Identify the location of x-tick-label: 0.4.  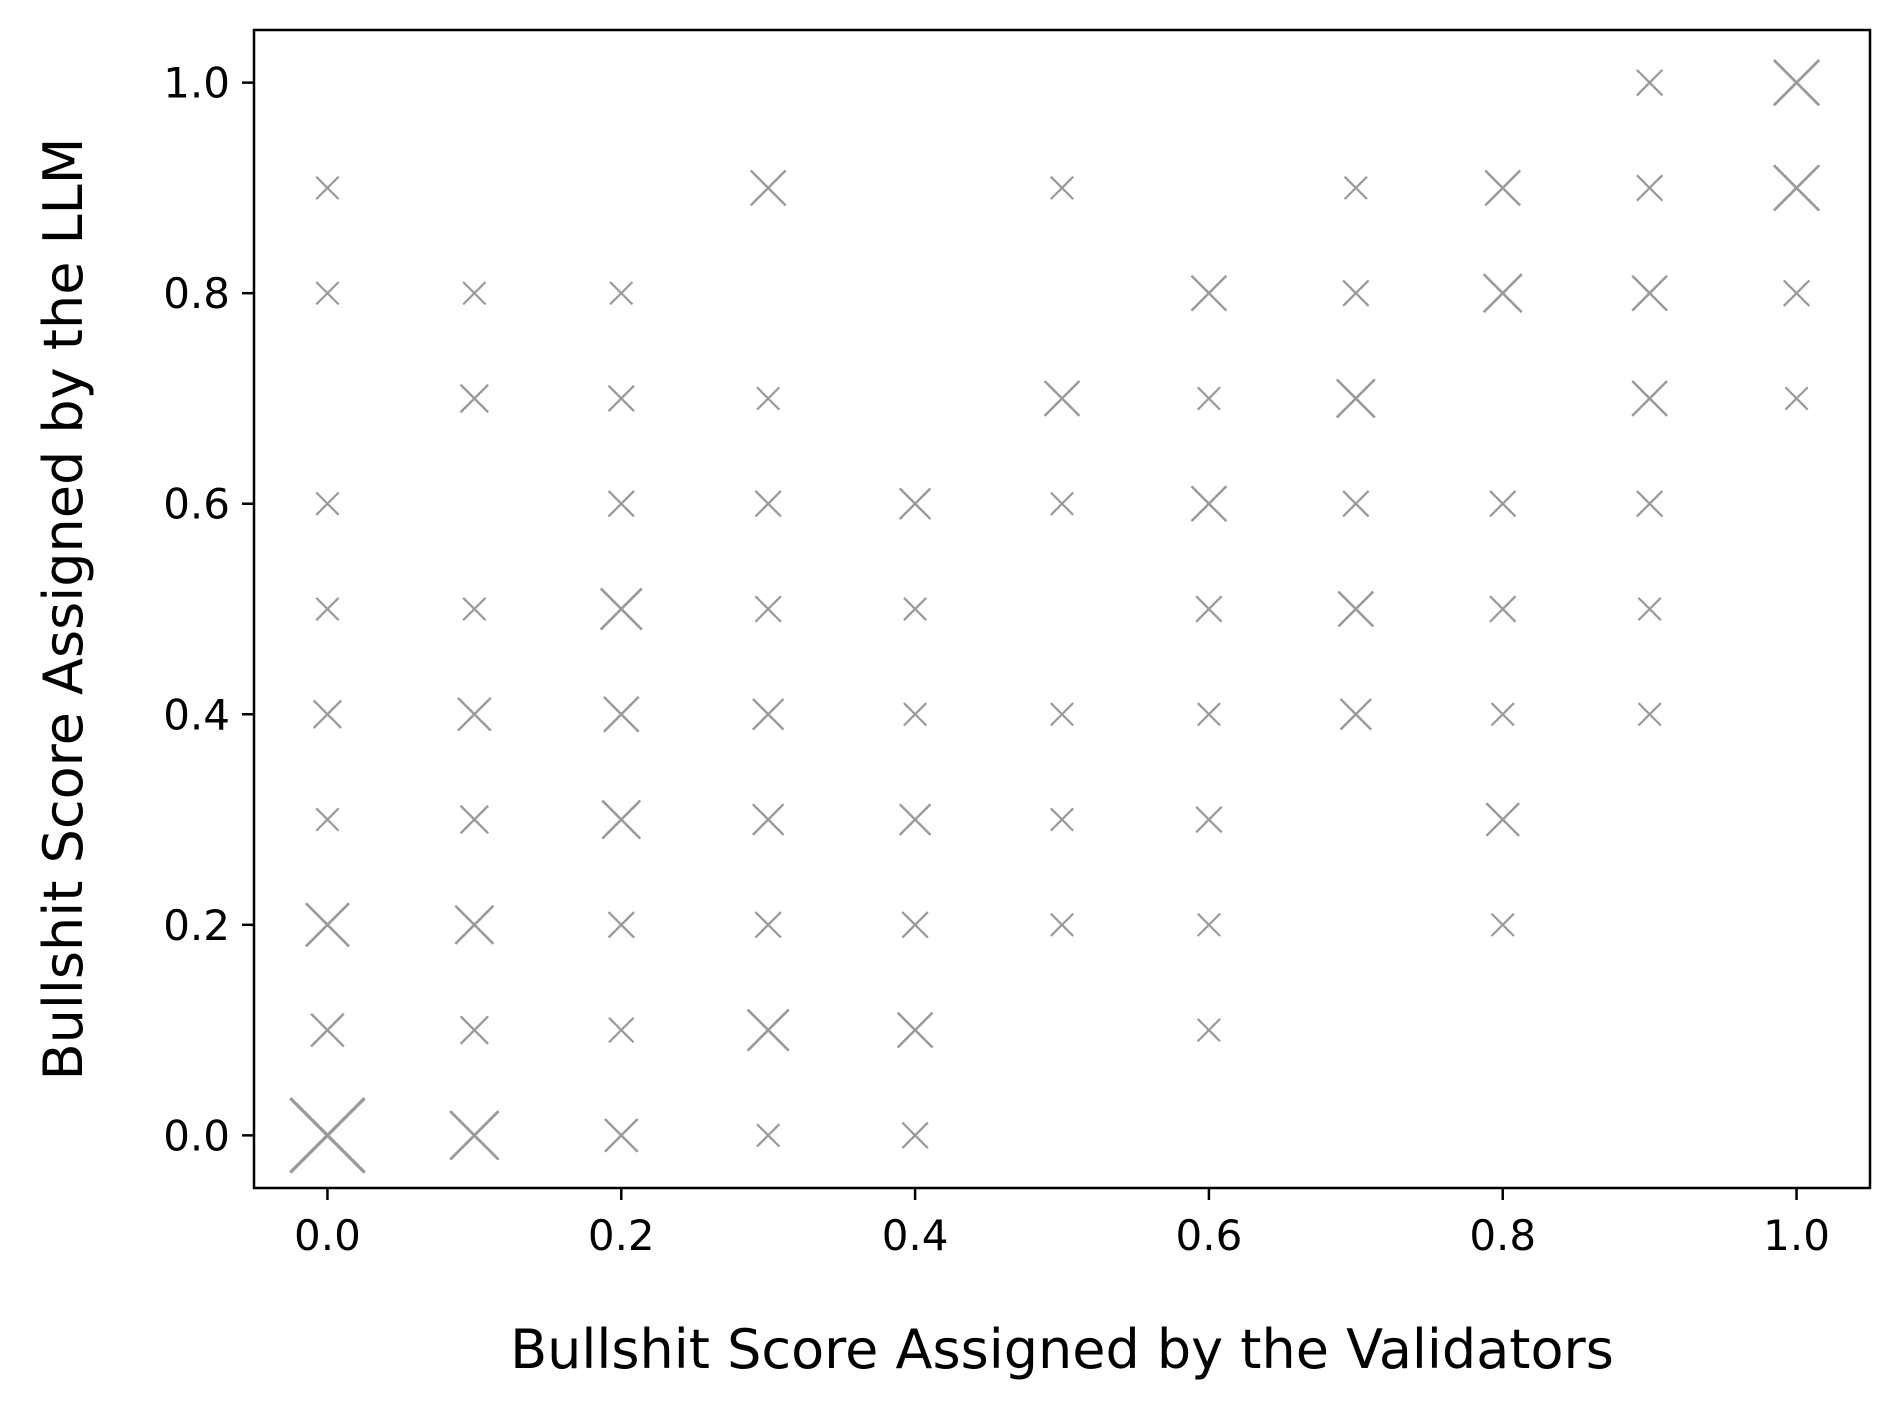
(915, 1235).